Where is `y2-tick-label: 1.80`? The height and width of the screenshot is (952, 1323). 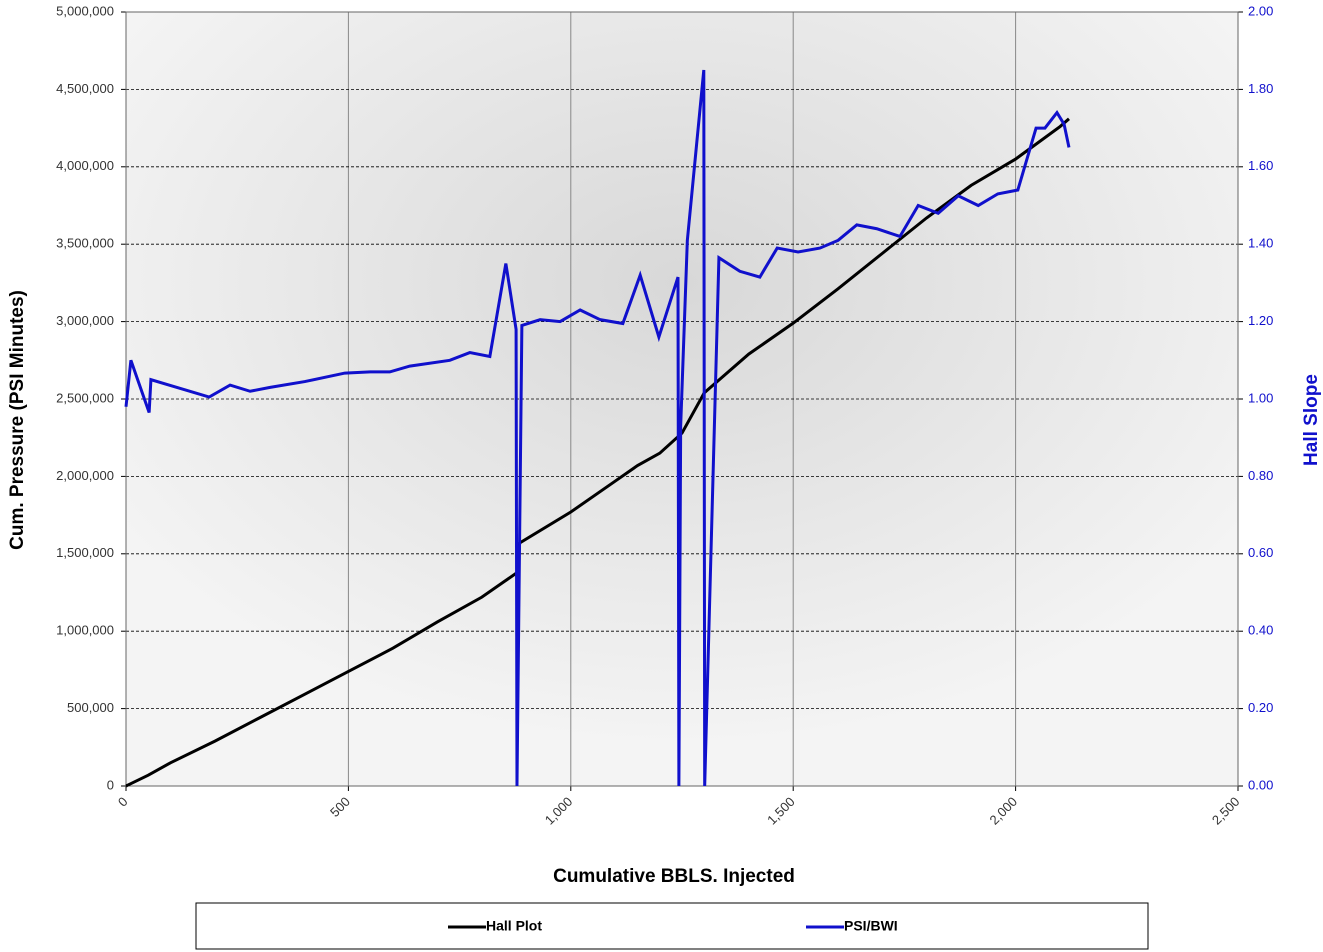
y2-tick-label: 1.80 is located at coordinates (1260, 88).